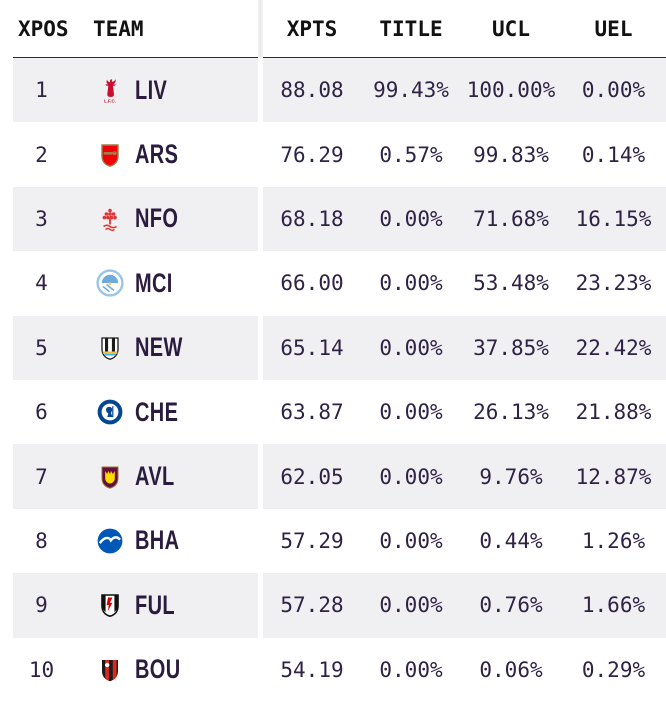 This screenshot has width=666, height=702. What do you see at coordinates (110, 219) in the screenshot?
I see `nottingham-forest-crest-icon` at bounding box center [110, 219].